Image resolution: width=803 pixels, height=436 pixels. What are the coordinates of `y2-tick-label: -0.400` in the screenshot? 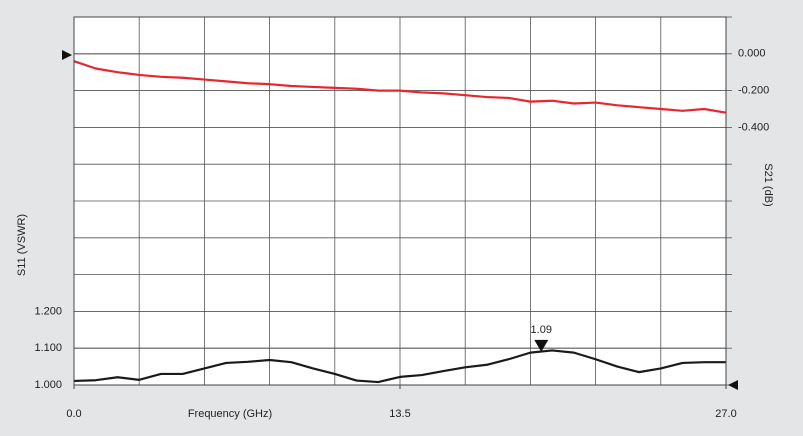 It's located at (753, 127).